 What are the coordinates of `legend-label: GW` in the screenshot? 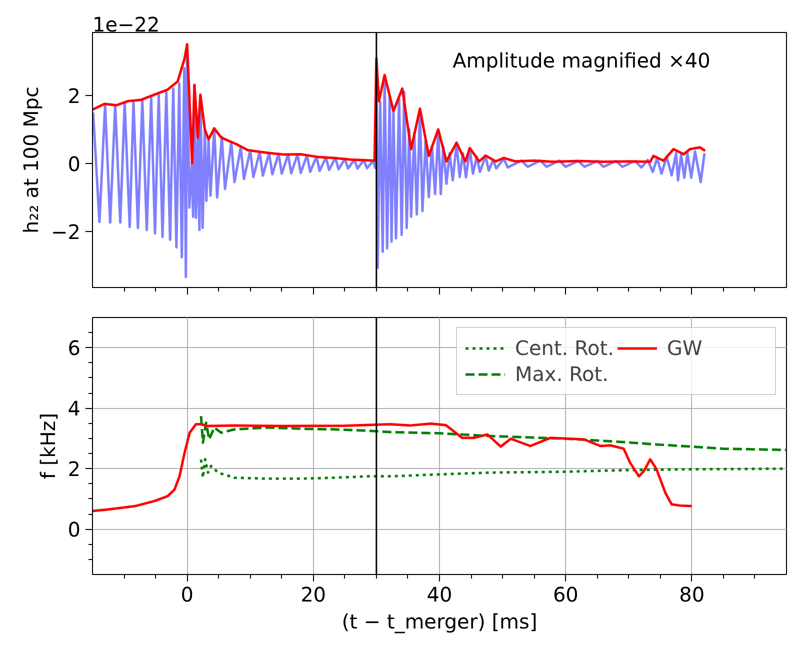 It's located at (685, 348).